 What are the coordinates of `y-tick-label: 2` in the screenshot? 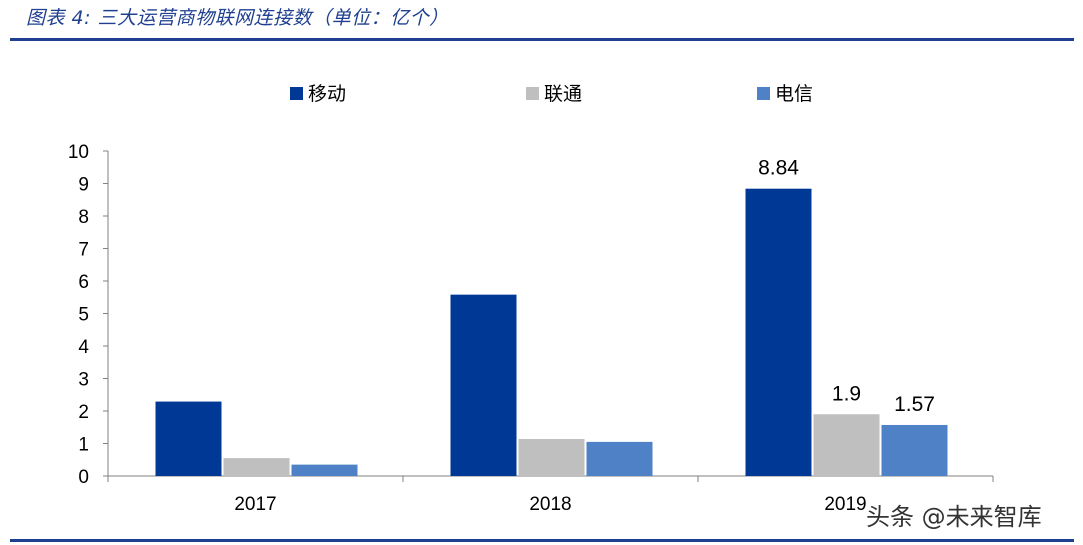 It's located at (83, 412).